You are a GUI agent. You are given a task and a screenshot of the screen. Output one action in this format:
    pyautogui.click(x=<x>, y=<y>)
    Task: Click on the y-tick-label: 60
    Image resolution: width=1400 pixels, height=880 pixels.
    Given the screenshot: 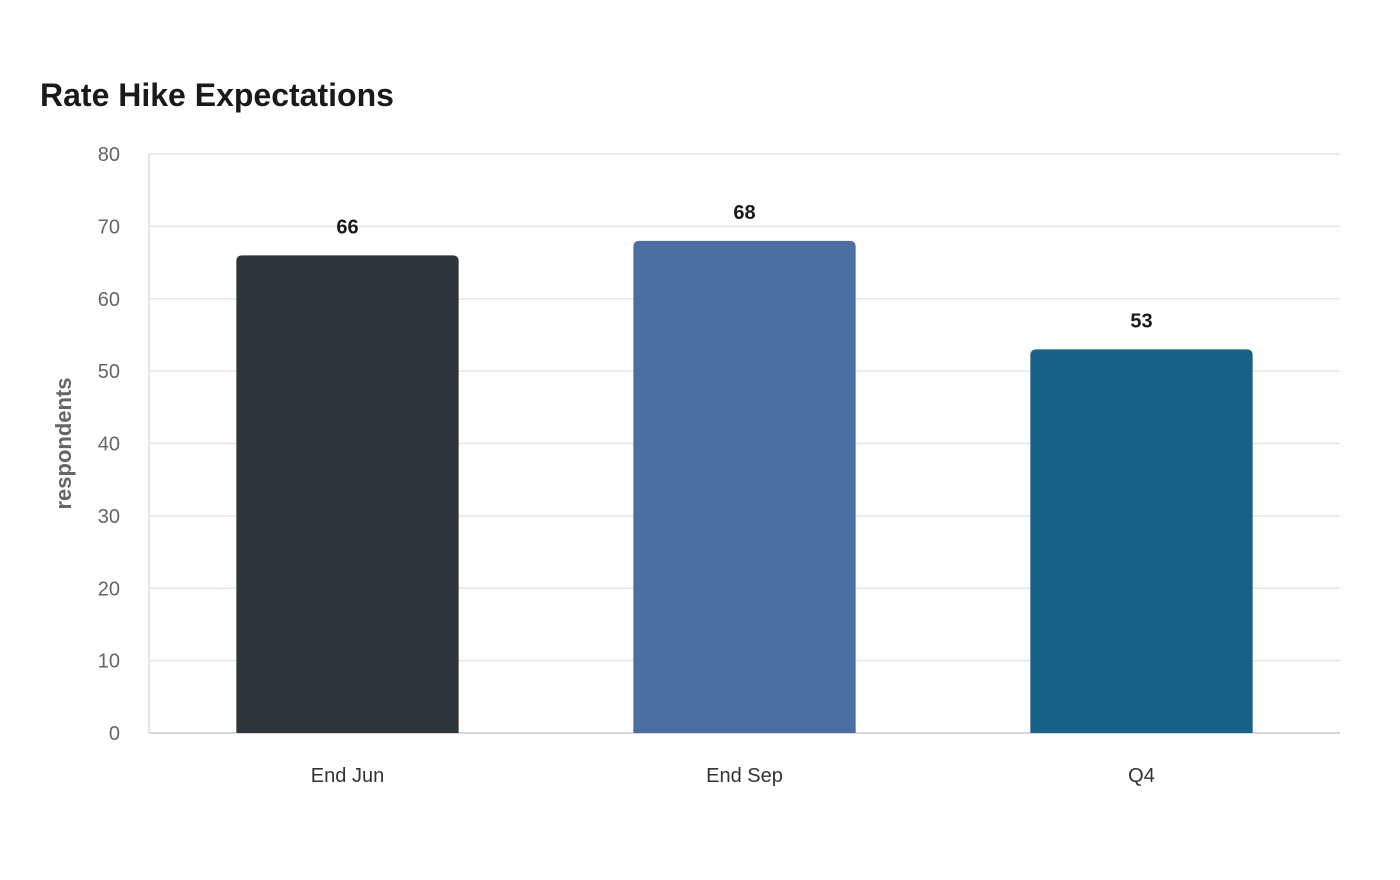 What is the action you would take?
    pyautogui.click(x=109, y=300)
    